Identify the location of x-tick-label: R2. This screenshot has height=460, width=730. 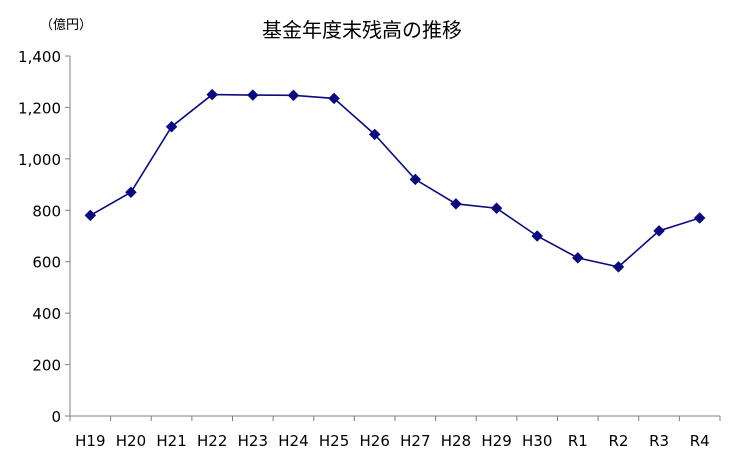
(618, 441).